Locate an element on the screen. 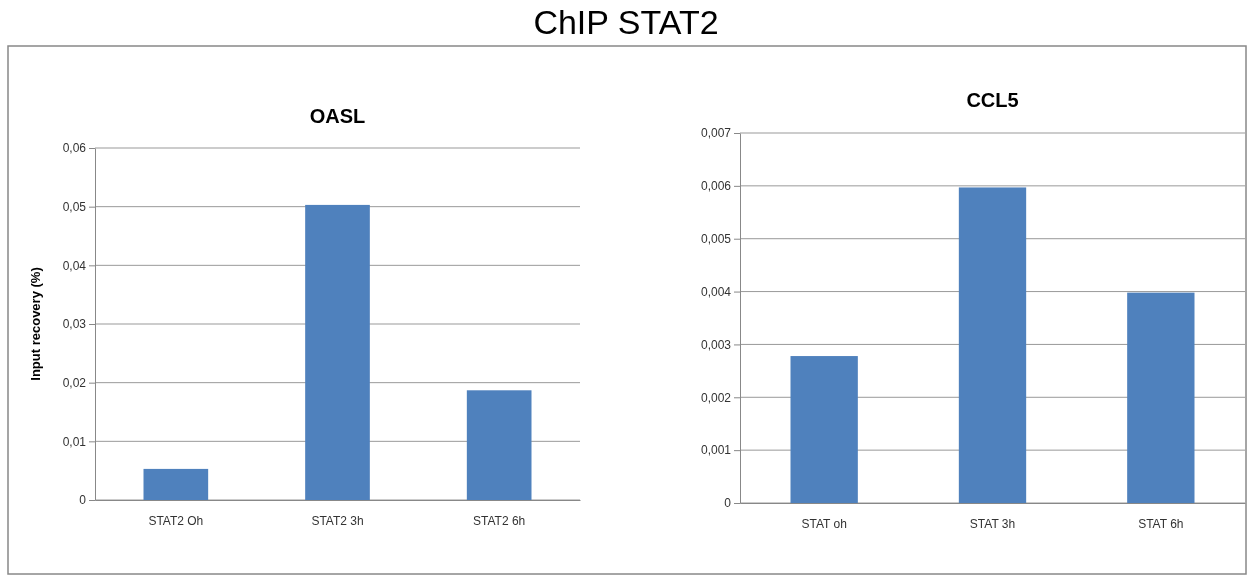 The image size is (1252, 577). y-tick-label: 0,006 is located at coordinates (716, 186).